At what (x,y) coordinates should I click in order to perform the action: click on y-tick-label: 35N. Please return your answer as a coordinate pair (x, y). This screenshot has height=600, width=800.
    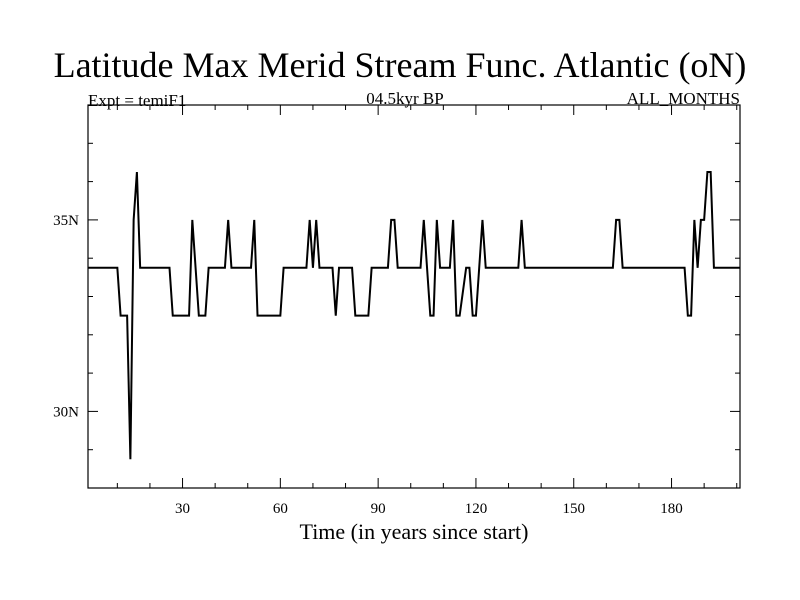
    Looking at the image, I should click on (66, 221).